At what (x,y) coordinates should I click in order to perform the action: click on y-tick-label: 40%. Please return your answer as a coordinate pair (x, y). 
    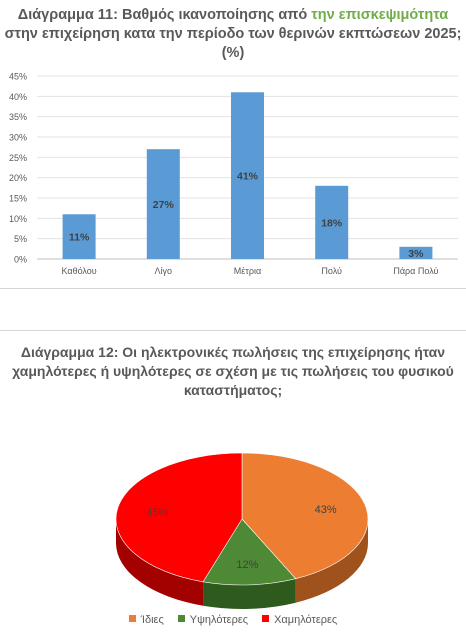
    Looking at the image, I should click on (18, 97).